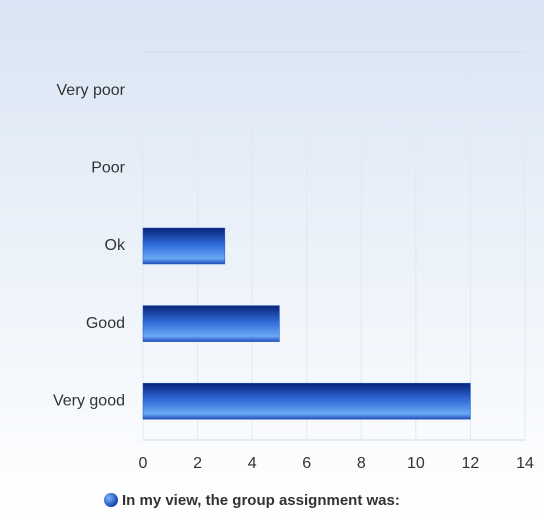 The image size is (544, 523). What do you see at coordinates (108, 168) in the screenshot?
I see `y-tick-label: Poor` at bounding box center [108, 168].